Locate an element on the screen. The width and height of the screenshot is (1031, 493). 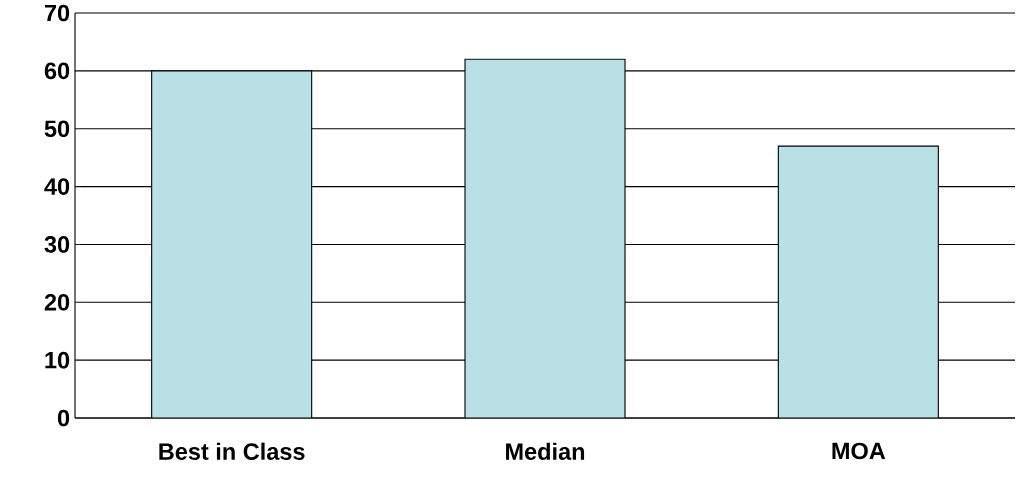
y-tick-label: 50 is located at coordinates (57, 129).